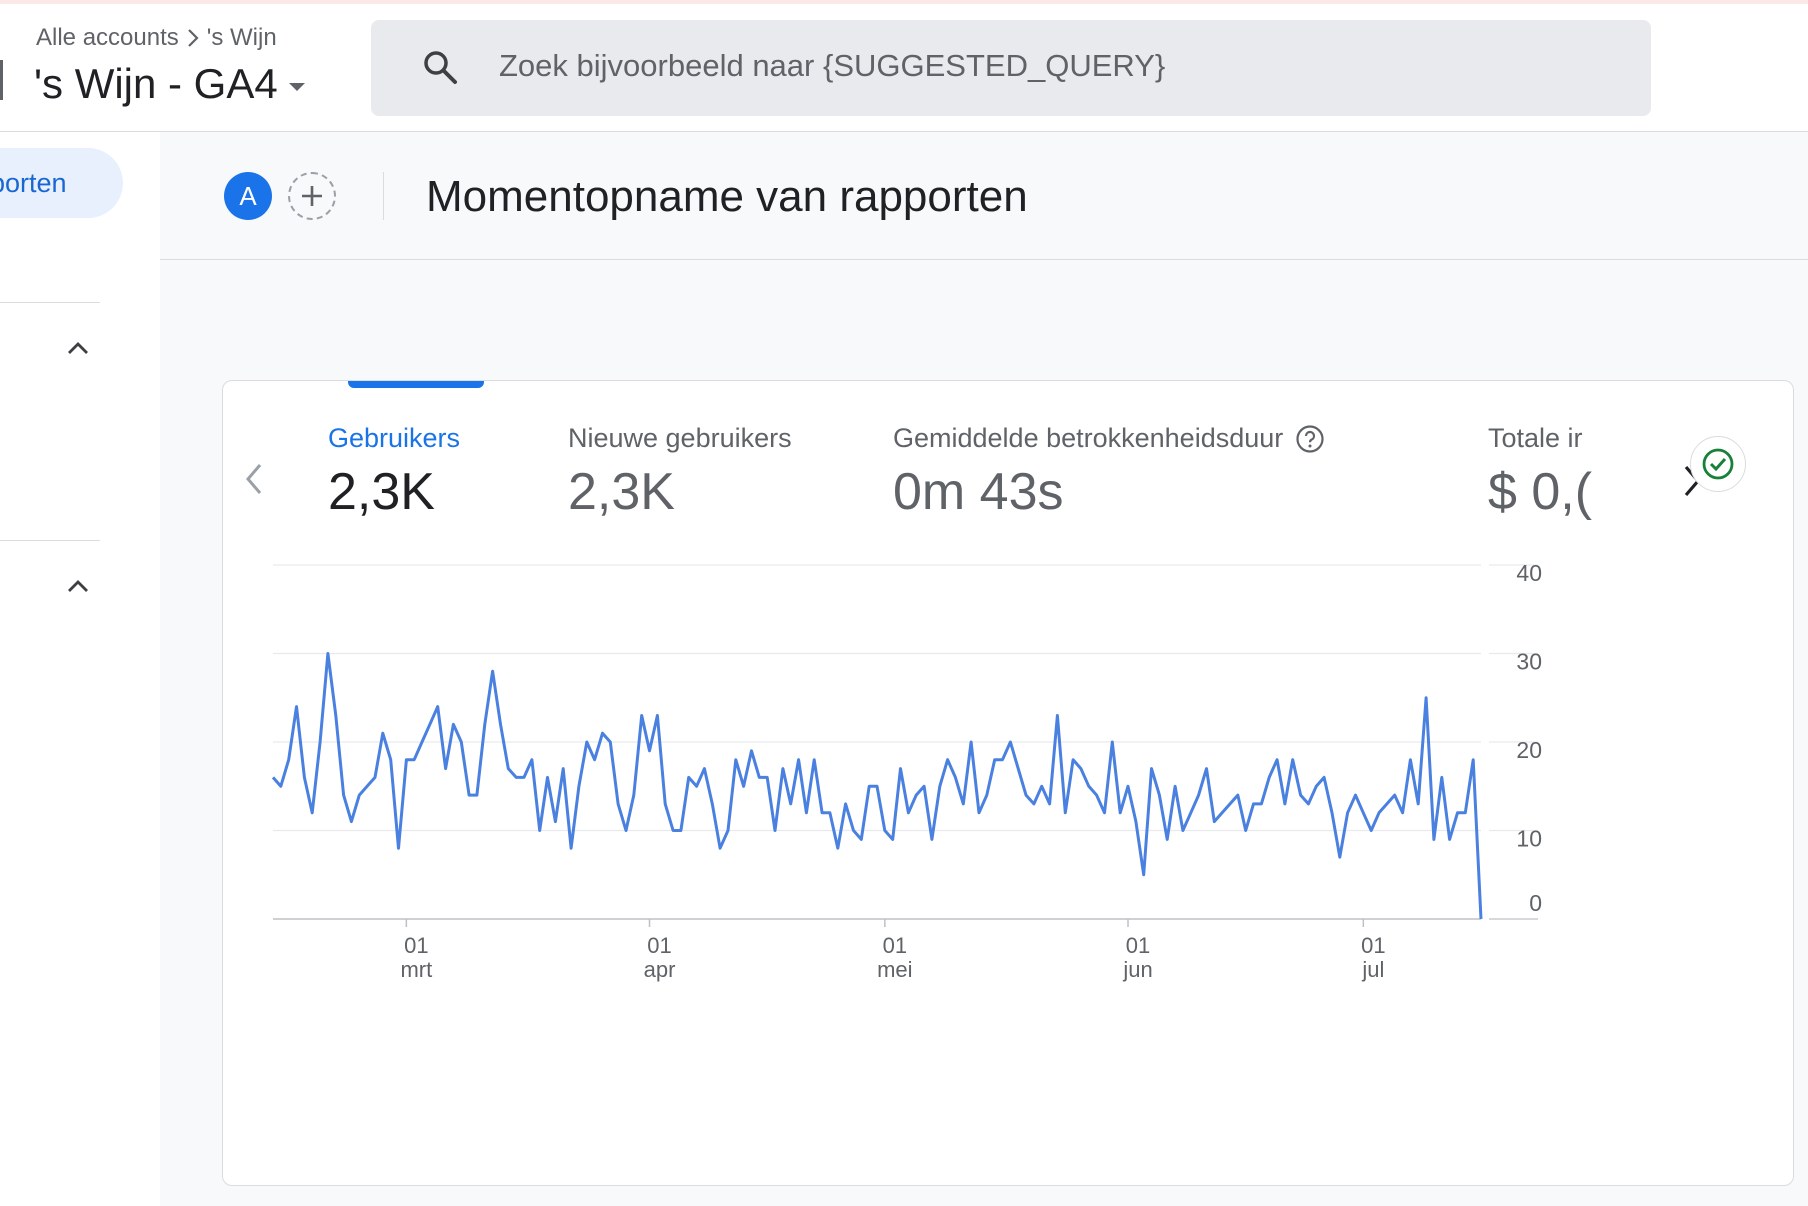 This screenshot has width=1808, height=1206. What do you see at coordinates (1529, 750) in the screenshot?
I see `y-tick-label: 20` at bounding box center [1529, 750].